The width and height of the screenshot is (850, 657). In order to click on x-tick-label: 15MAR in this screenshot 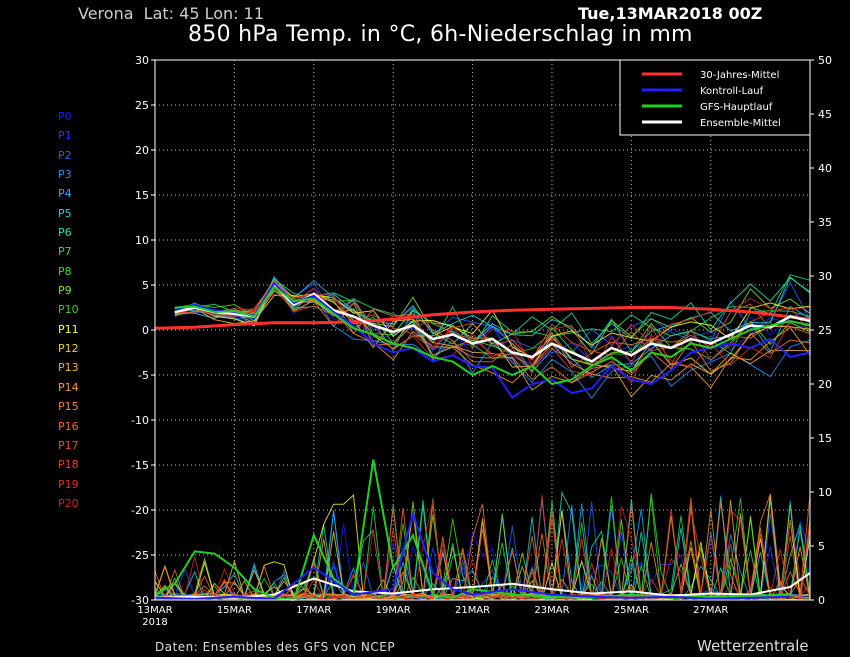, I will do `click(234, 610)`.